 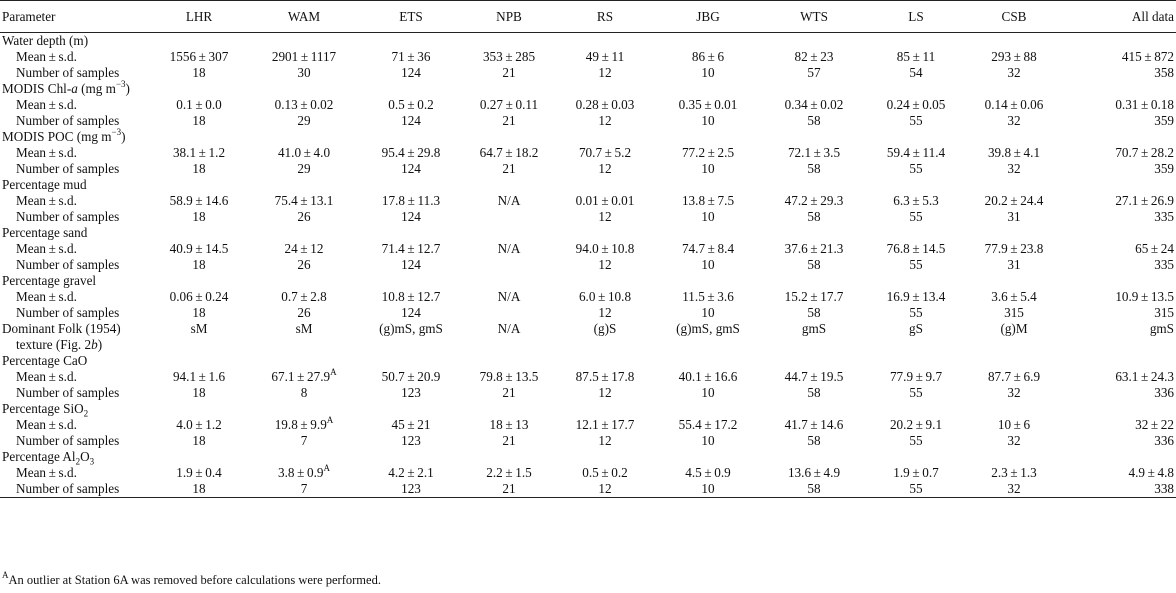 I want to click on cell-value: 77.2 ± 2.5, so click(x=708, y=152).